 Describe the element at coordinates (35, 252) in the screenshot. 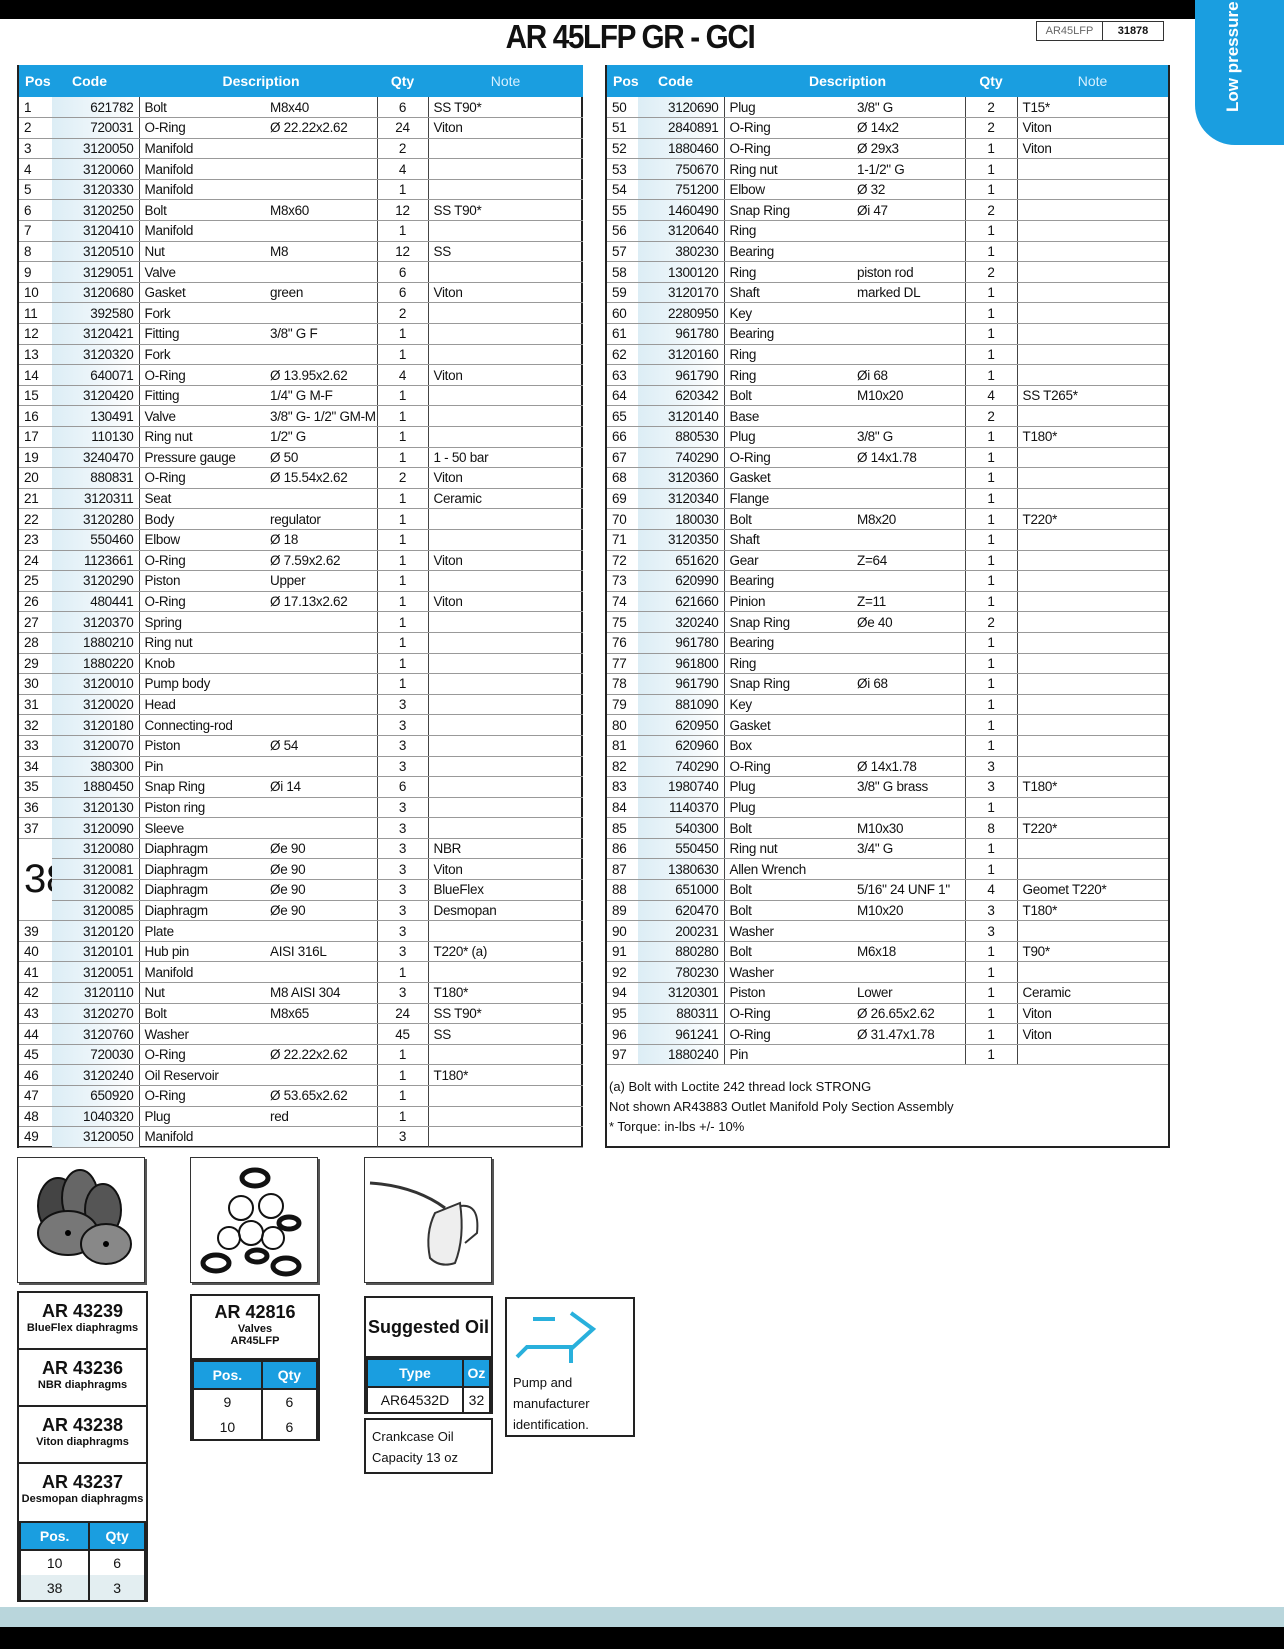

I see `cell-pos: 8` at that location.